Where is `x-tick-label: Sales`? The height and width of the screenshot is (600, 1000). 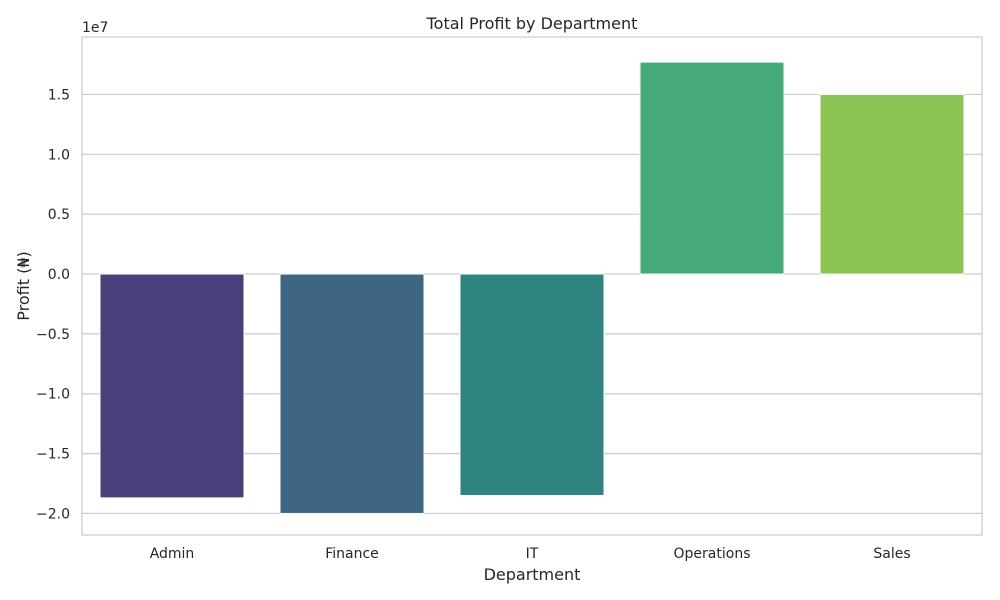
x-tick-label: Sales is located at coordinates (891, 554).